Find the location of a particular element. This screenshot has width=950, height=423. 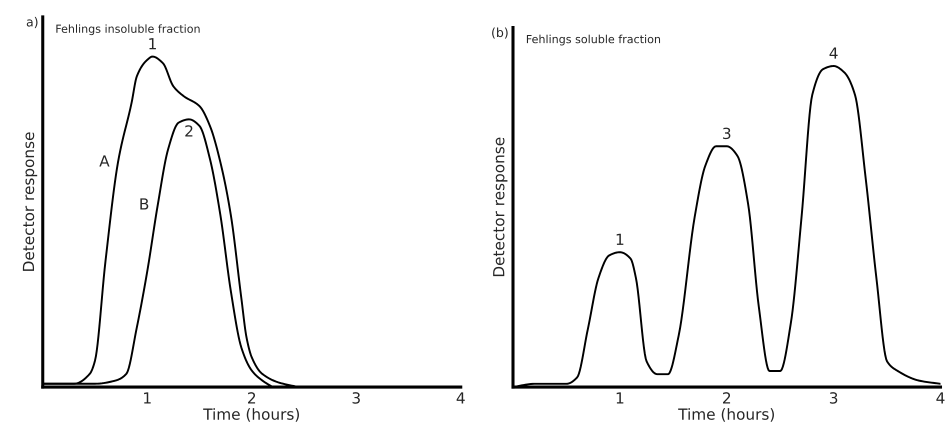

annotation: B is located at coordinates (144, 204).